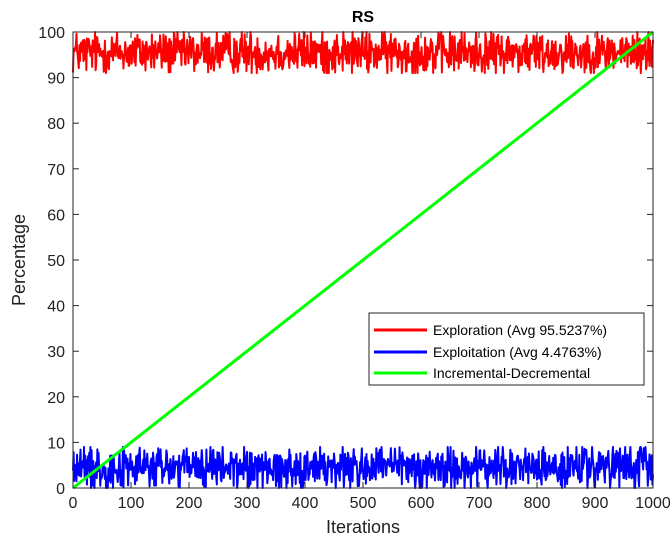  Describe the element at coordinates (73, 503) in the screenshot. I see `x-tick-label: 0` at that location.